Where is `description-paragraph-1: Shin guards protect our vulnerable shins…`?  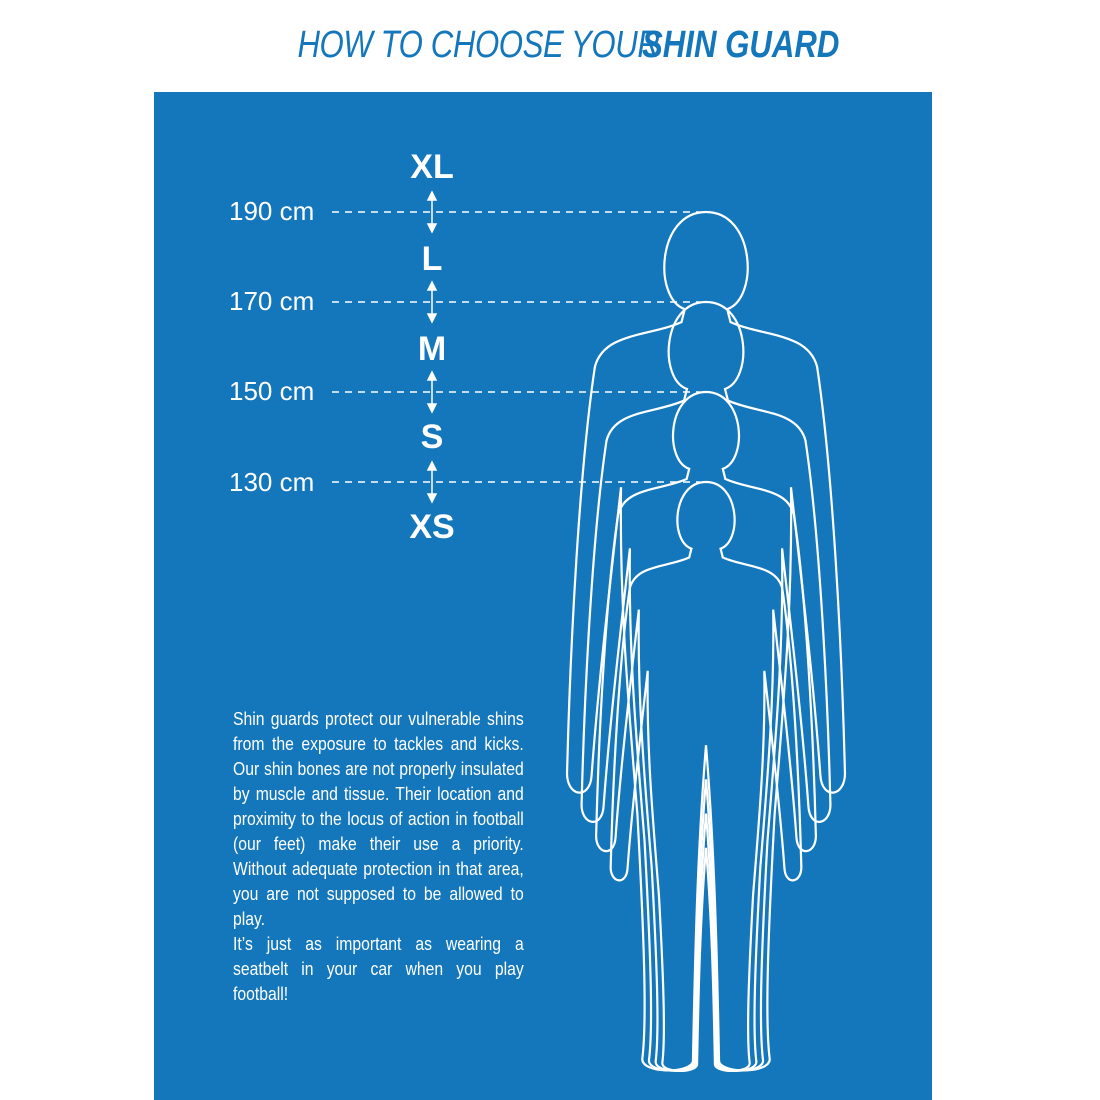 description-paragraph-1: Shin guards protect our vulnerable shins… is located at coordinates (378, 818).